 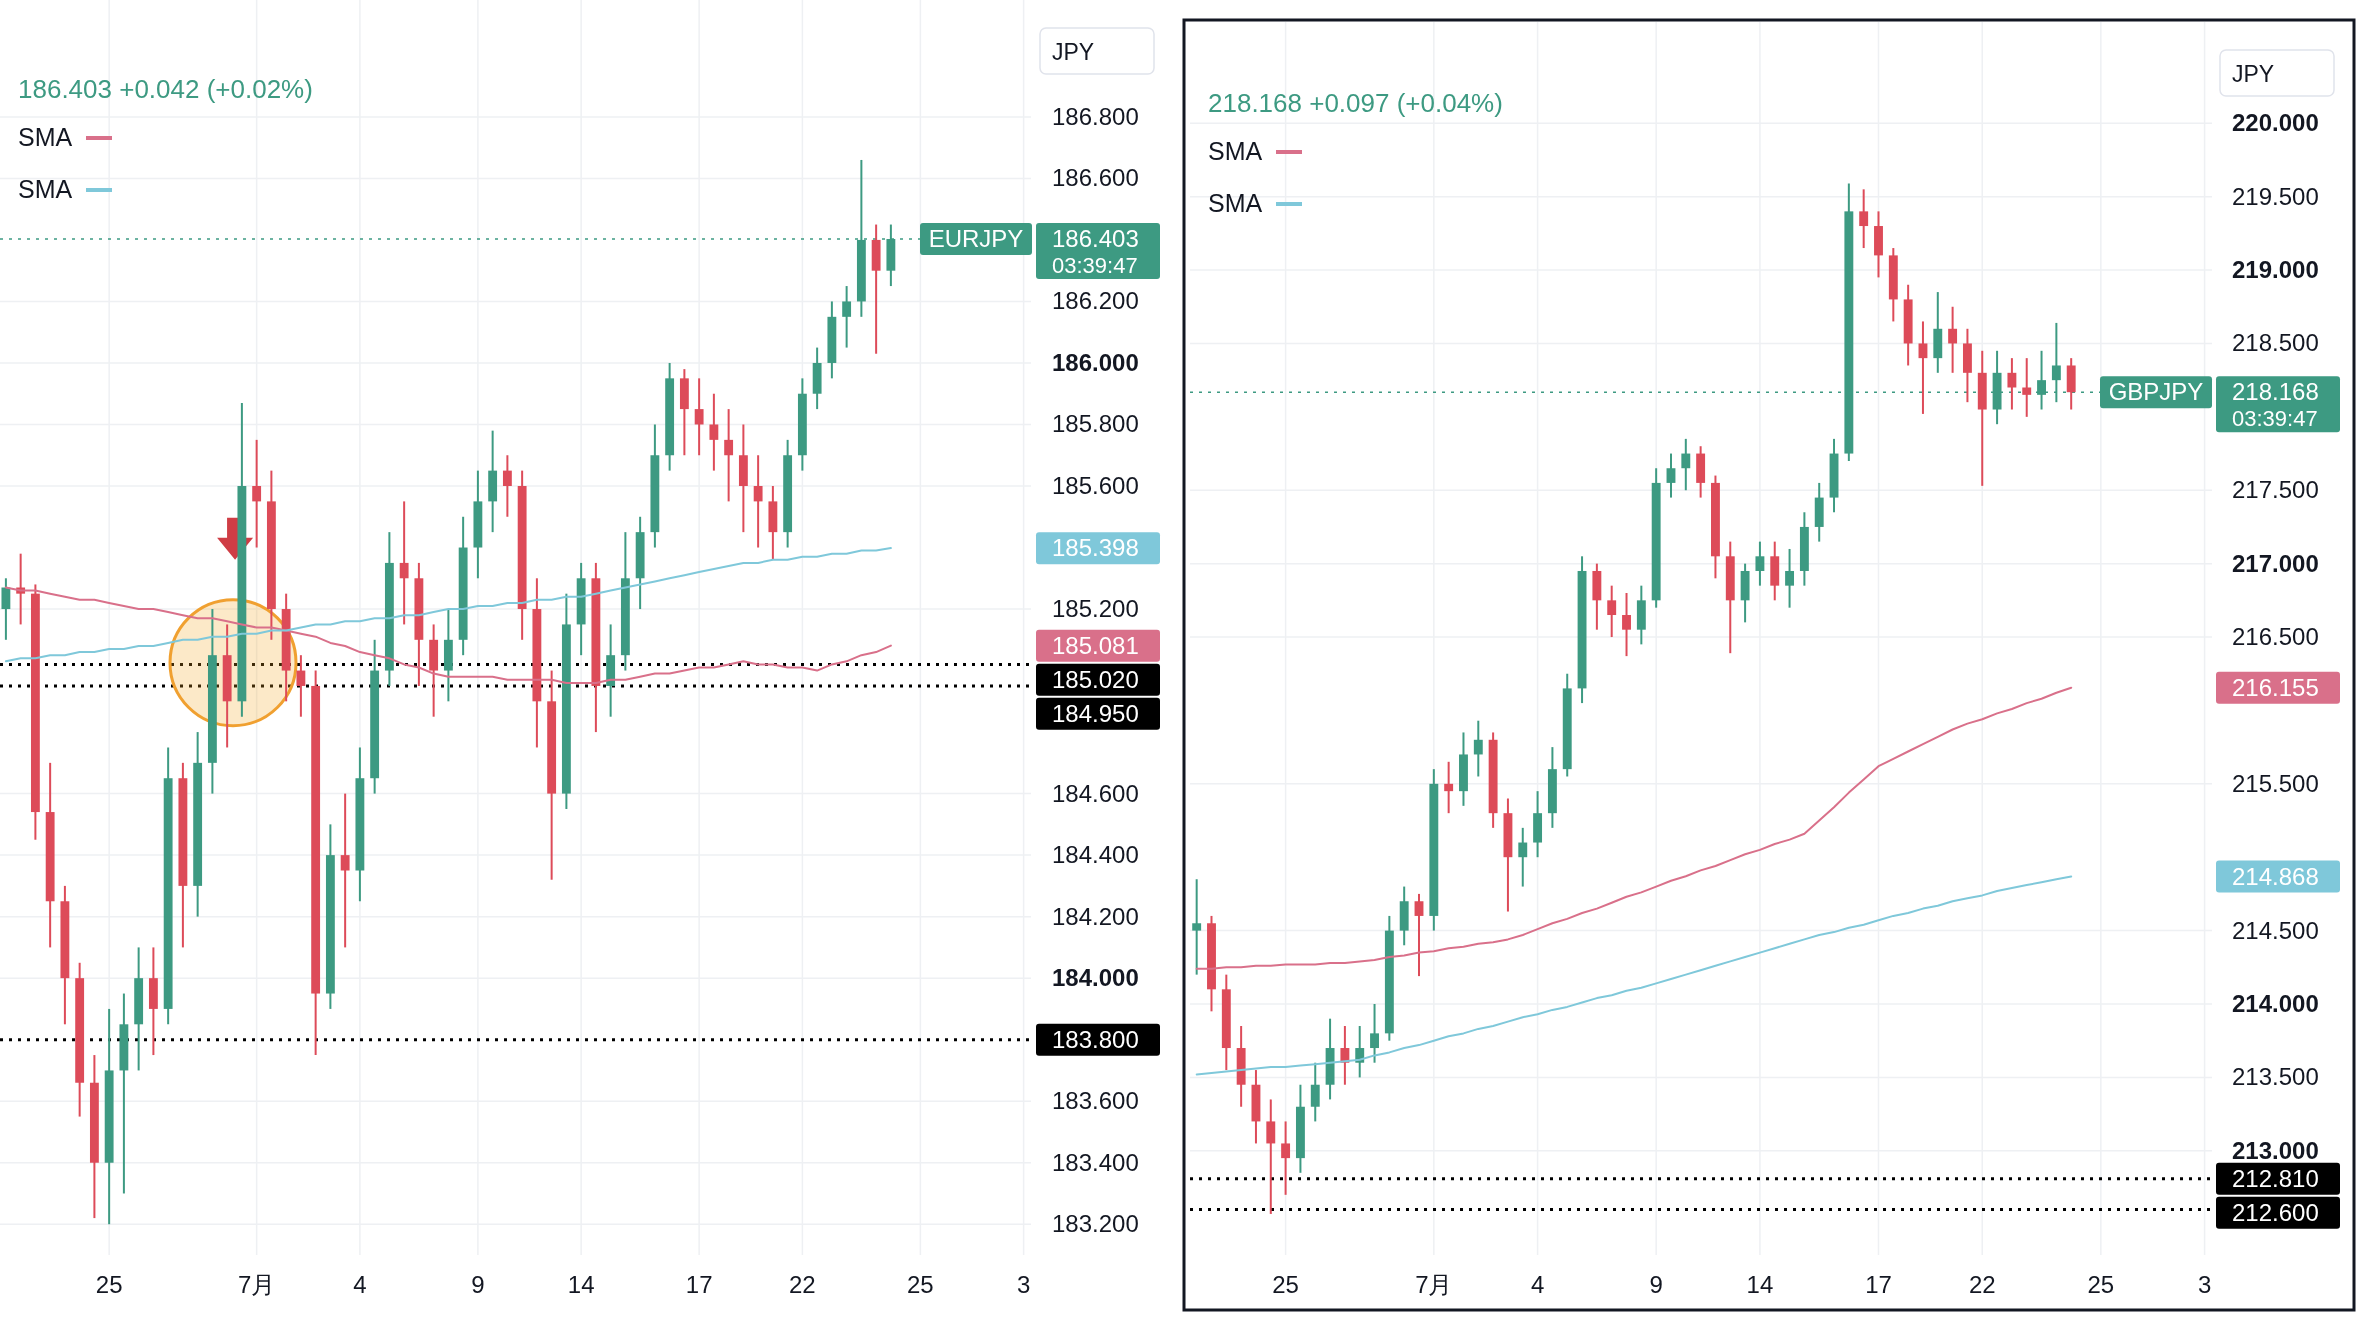 I want to click on y-tick-label: 186.800, so click(x=1095, y=116).